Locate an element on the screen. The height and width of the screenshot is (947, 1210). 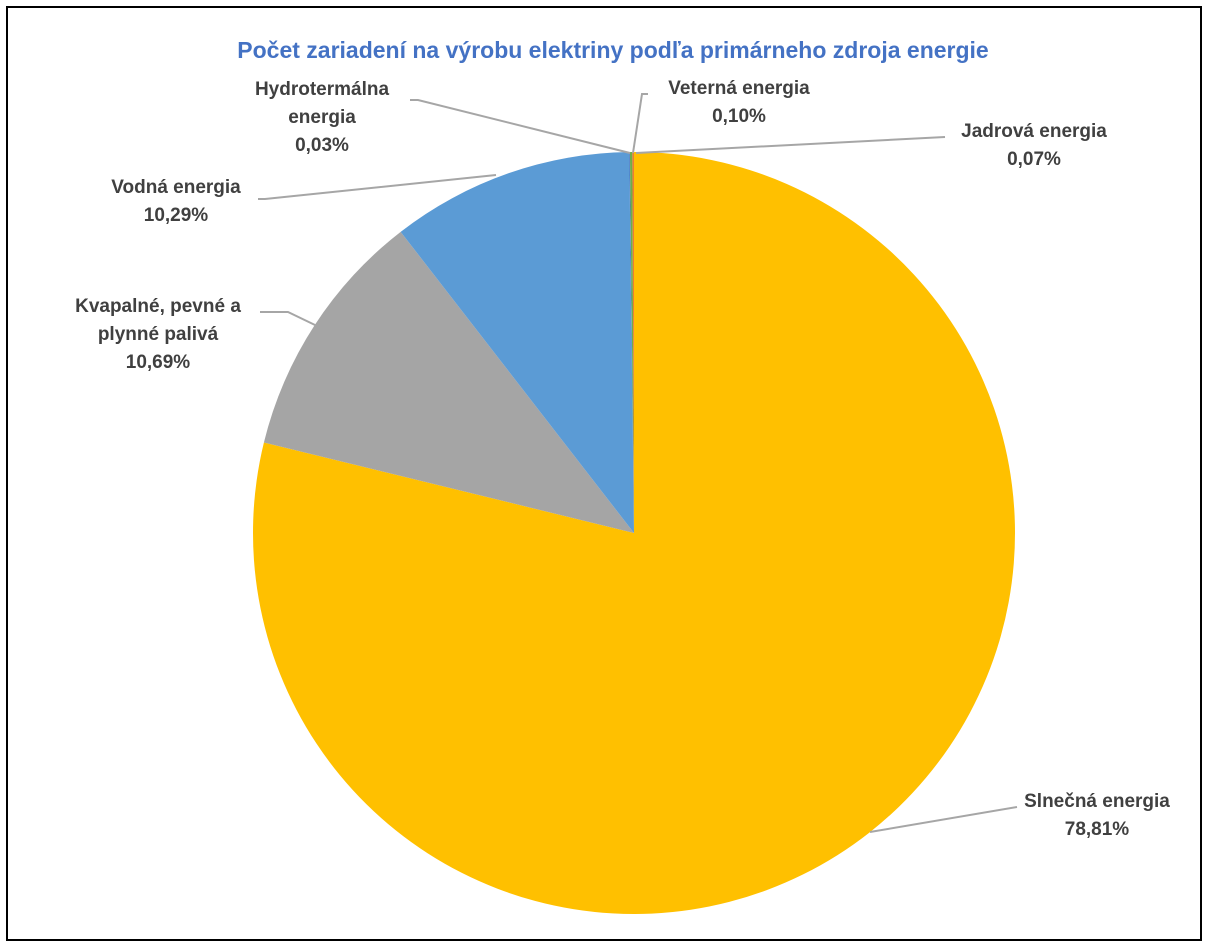
slice-label-slnecna-energia: Slnečná energia 78,81% is located at coordinates (1097, 815).